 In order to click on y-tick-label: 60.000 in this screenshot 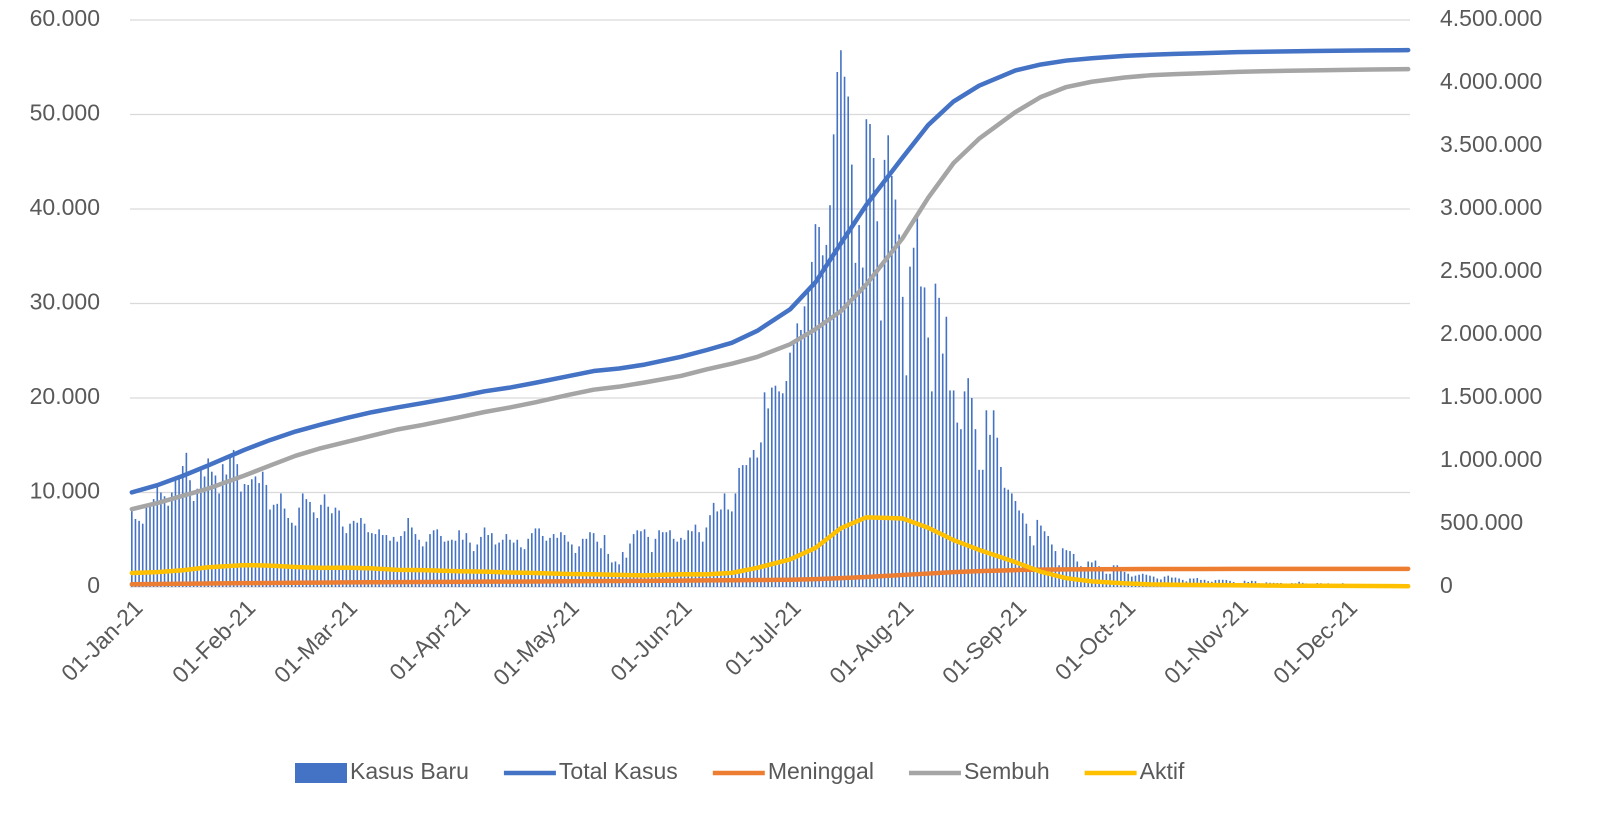, I will do `click(65, 18)`.